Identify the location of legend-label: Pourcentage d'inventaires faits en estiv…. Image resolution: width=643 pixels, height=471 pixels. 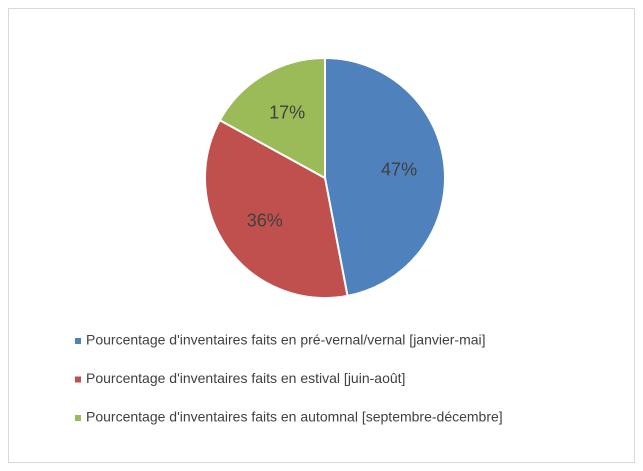
(245, 378).